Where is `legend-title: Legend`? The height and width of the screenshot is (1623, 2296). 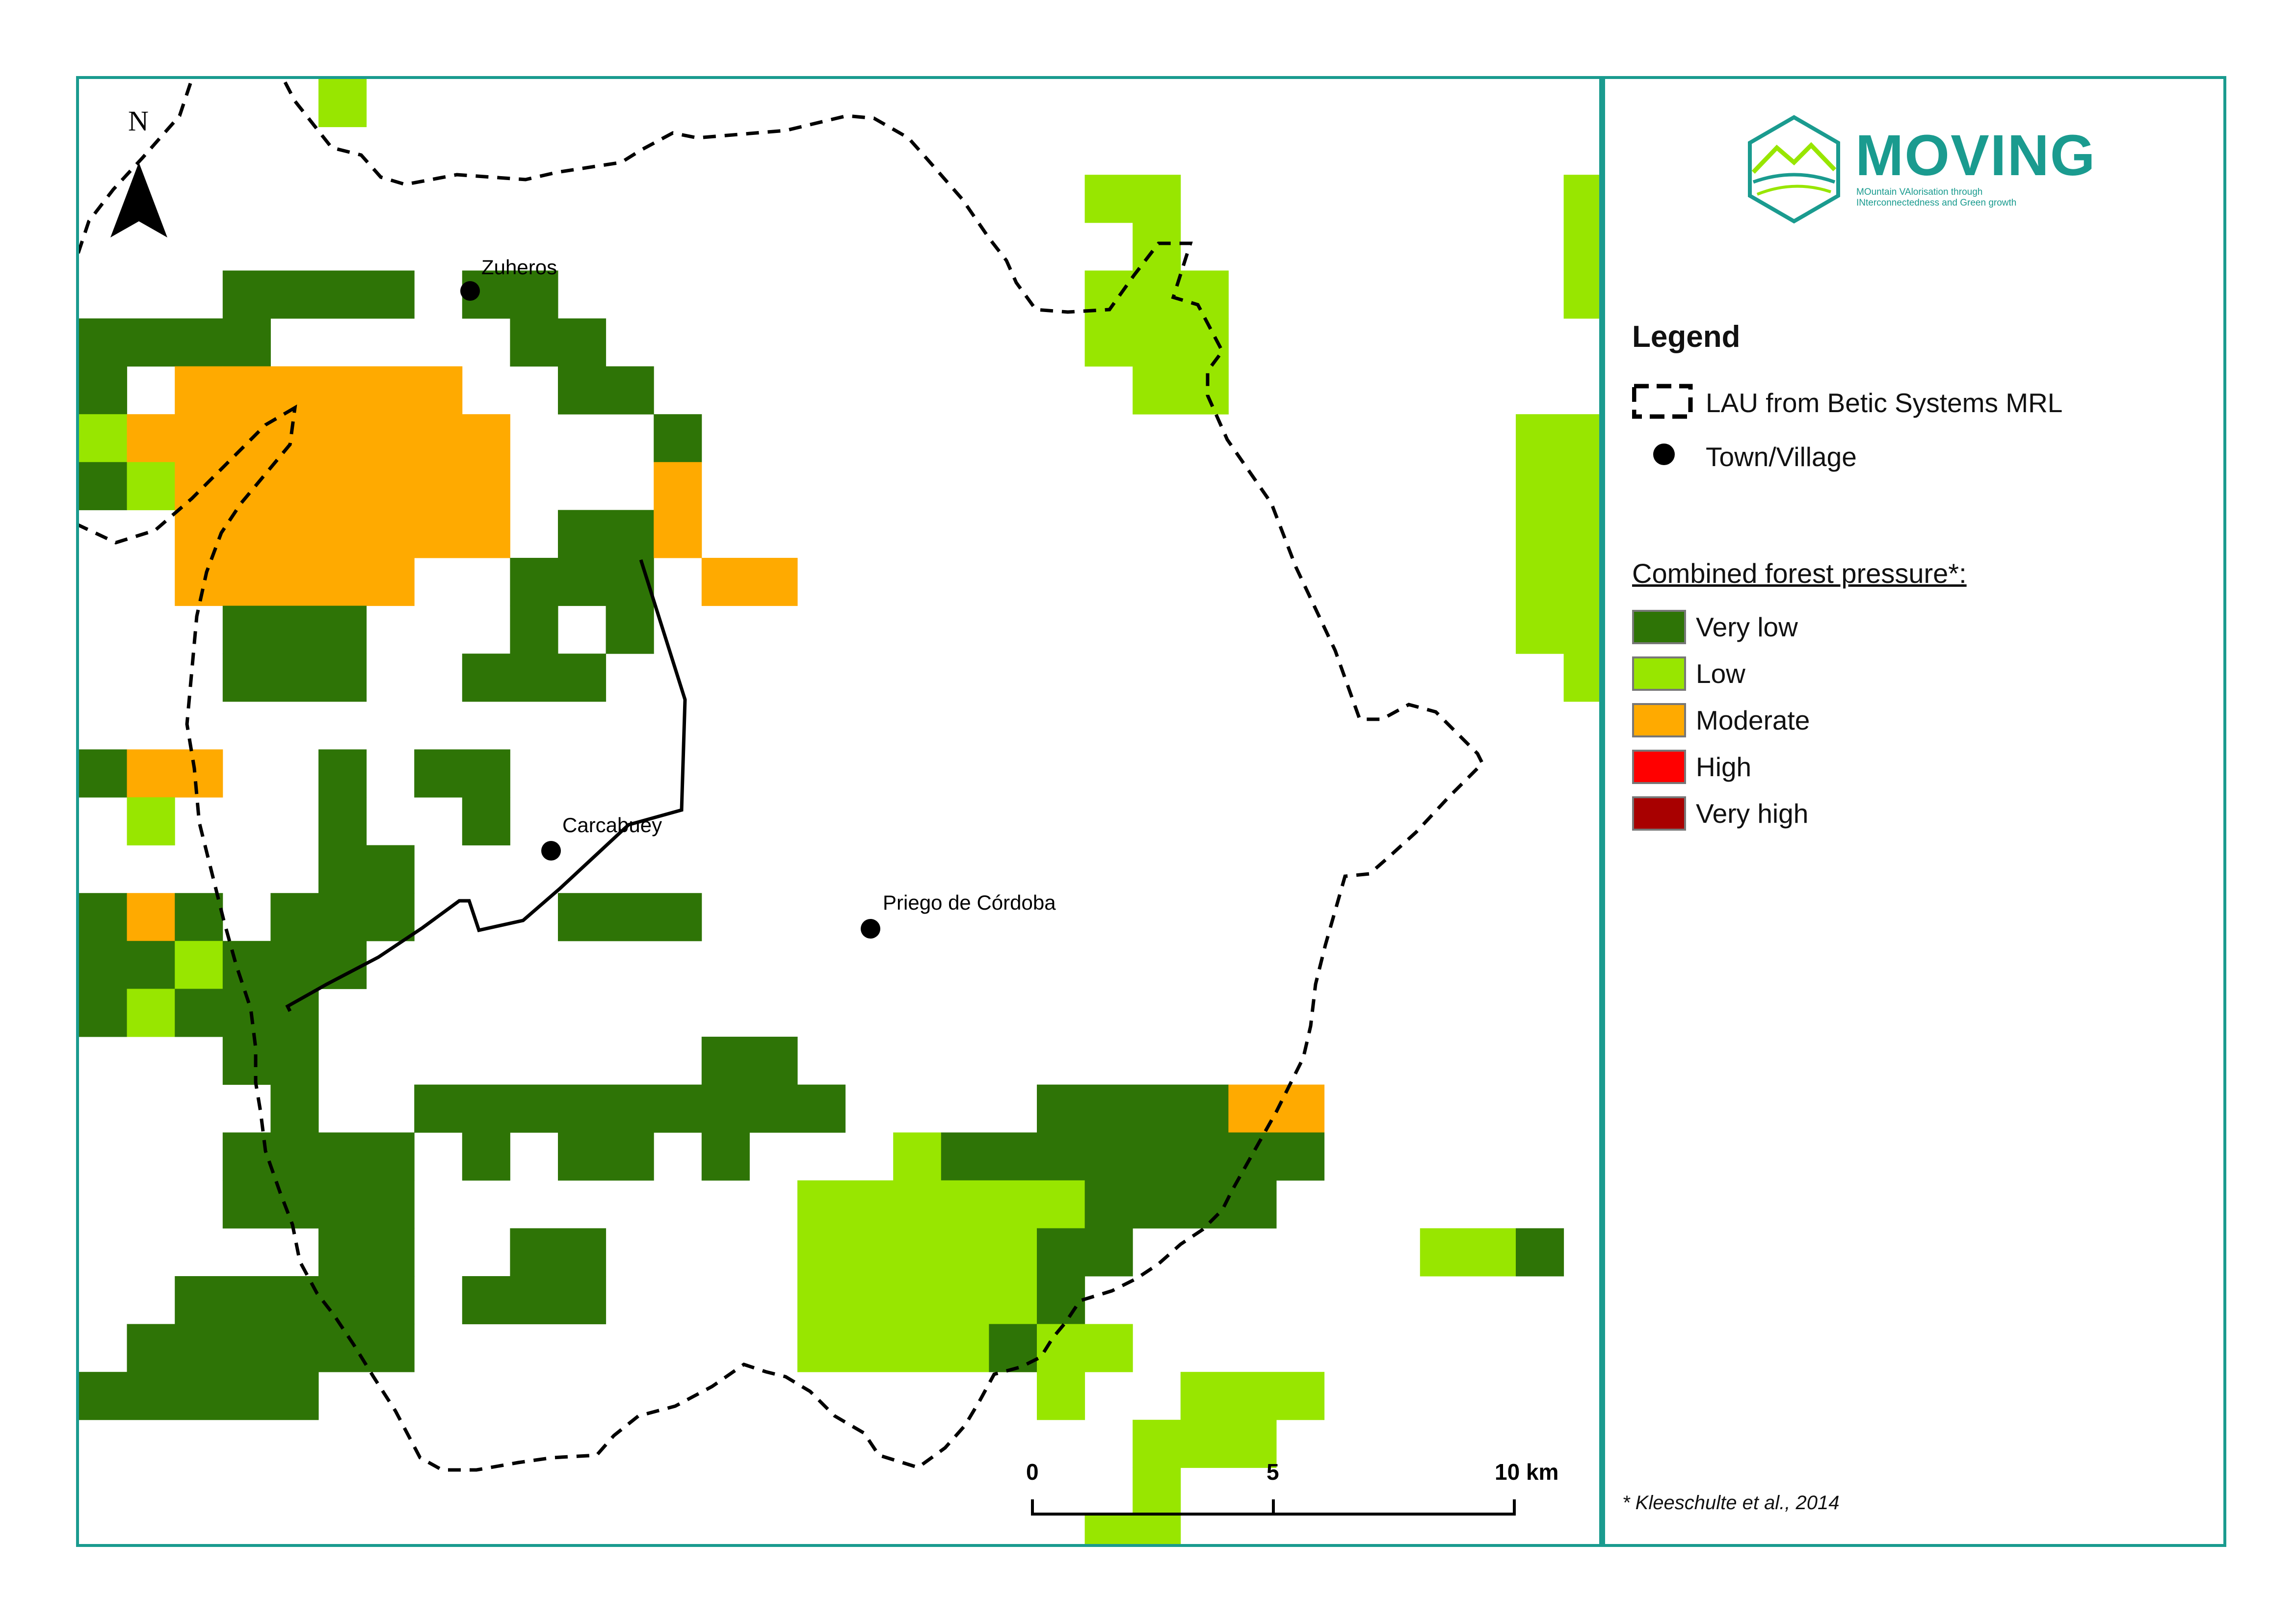
legend-title: Legend is located at coordinates (1686, 337).